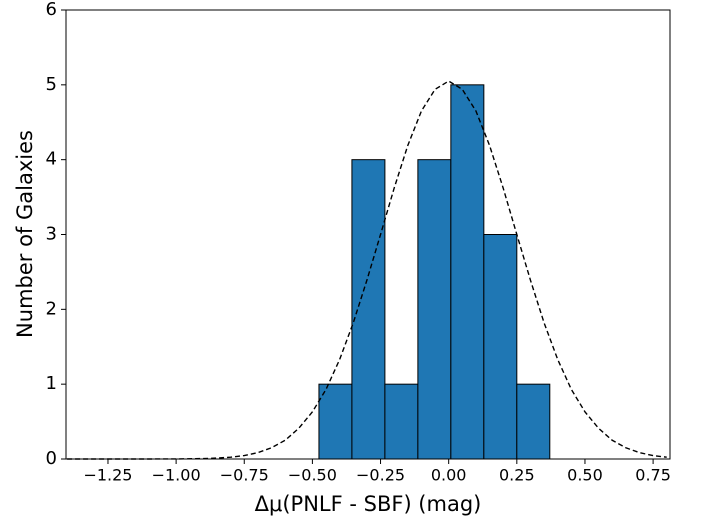  I want to click on x-tick-label: −0.25, so click(380, 475).